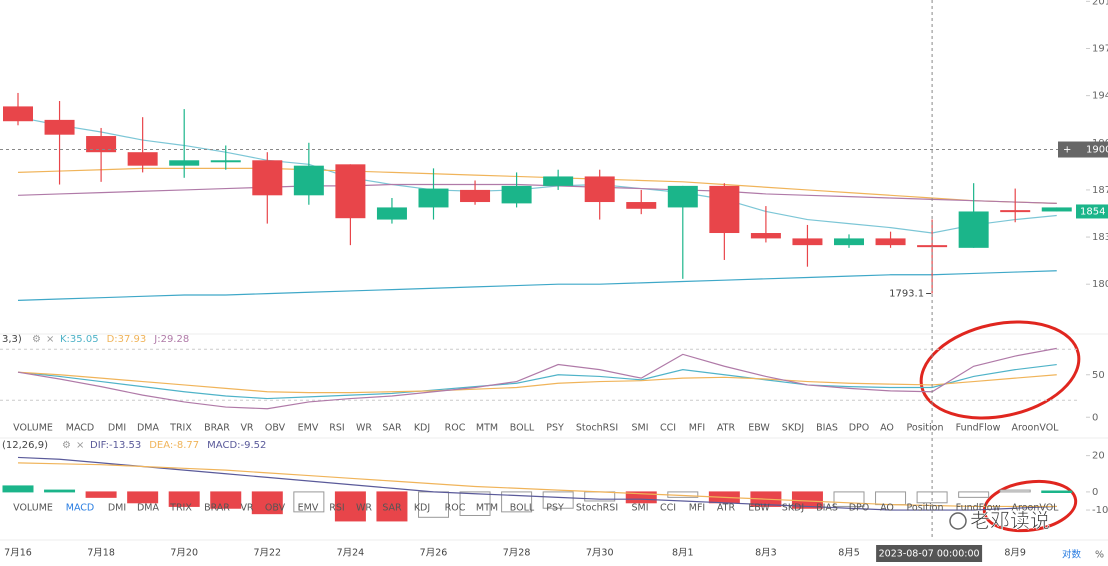 The width and height of the screenshot is (1108, 566). Describe the element at coordinates (12, 339) in the screenshot. I see `indicator-title: 3,3)` at that location.